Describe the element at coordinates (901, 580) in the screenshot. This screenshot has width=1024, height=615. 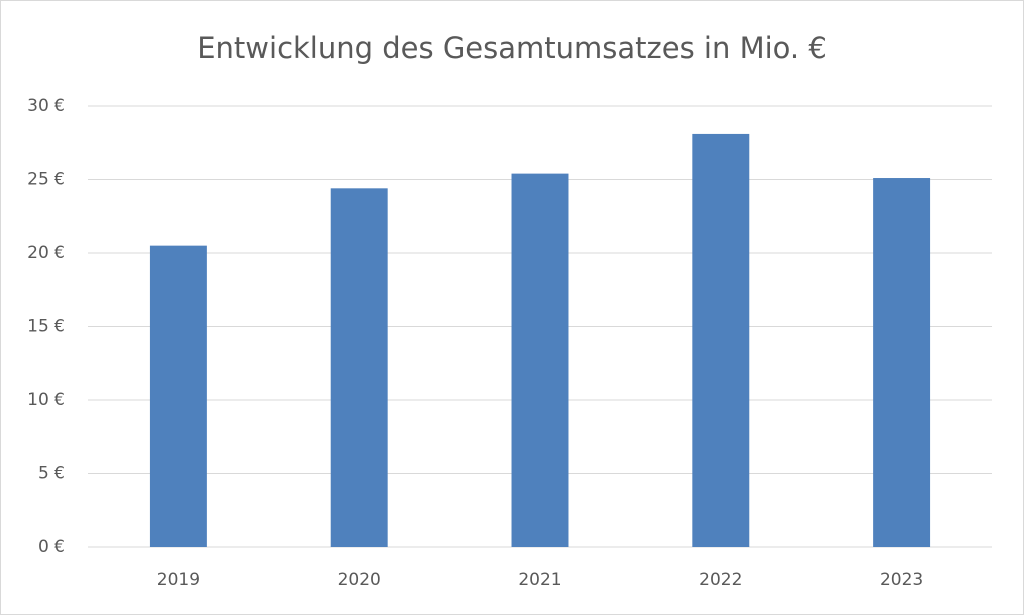
I see `x-tick-label: 2023` at that location.